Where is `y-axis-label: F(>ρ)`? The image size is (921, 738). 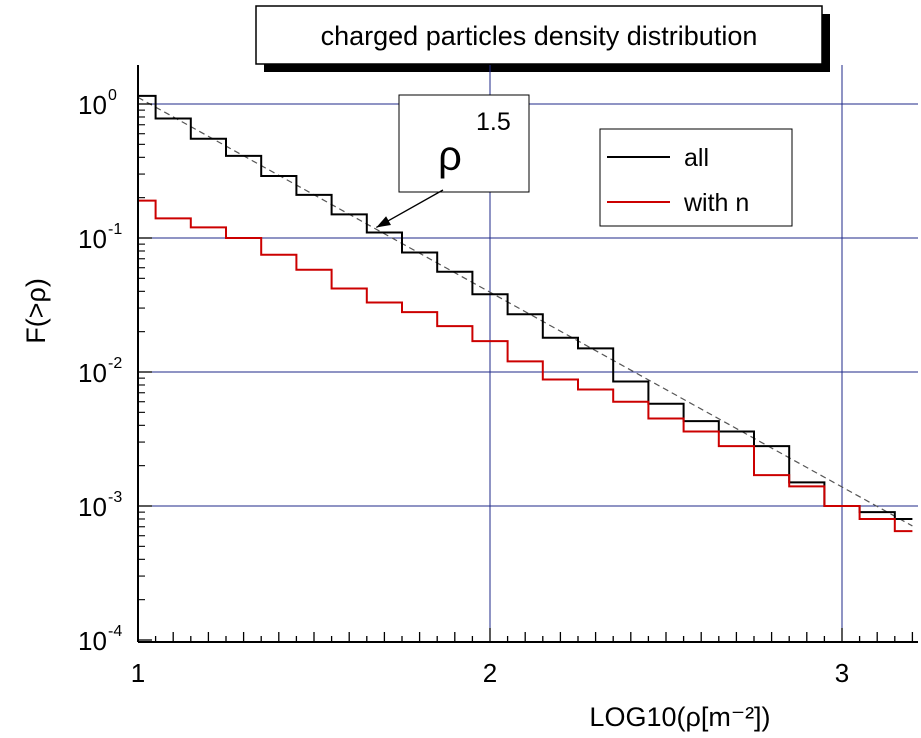 y-axis-label: F(>ρ) is located at coordinates (36, 311).